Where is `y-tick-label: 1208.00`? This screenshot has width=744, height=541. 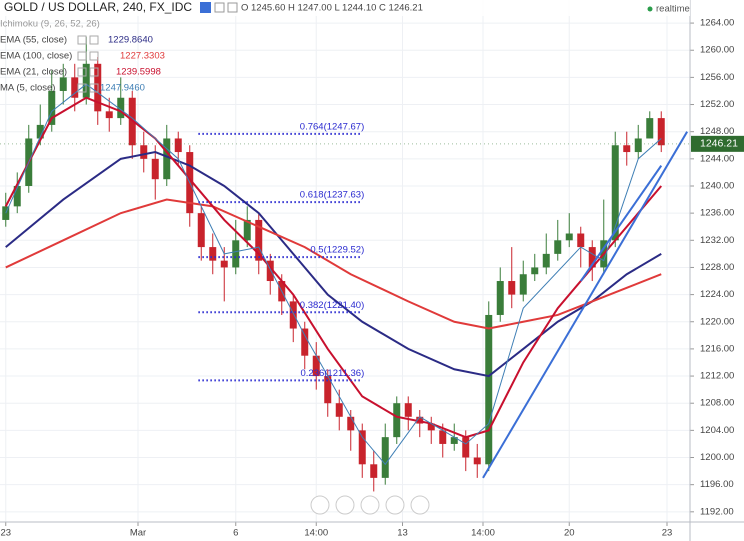
y-tick-label: 1208.00 is located at coordinates (717, 403).